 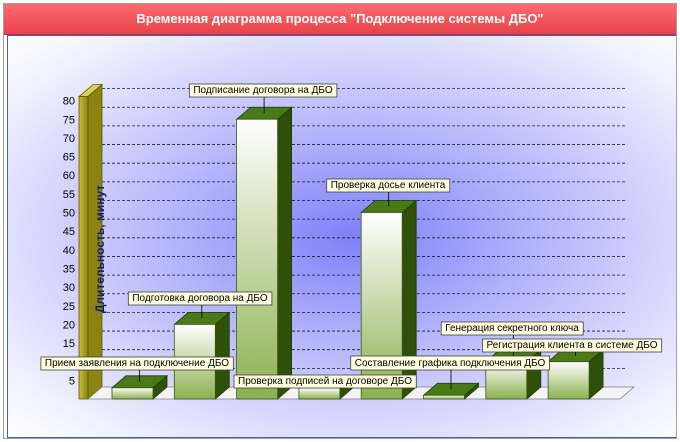 I want to click on category-label: Подготовка договора на ДБО, so click(x=200, y=298).